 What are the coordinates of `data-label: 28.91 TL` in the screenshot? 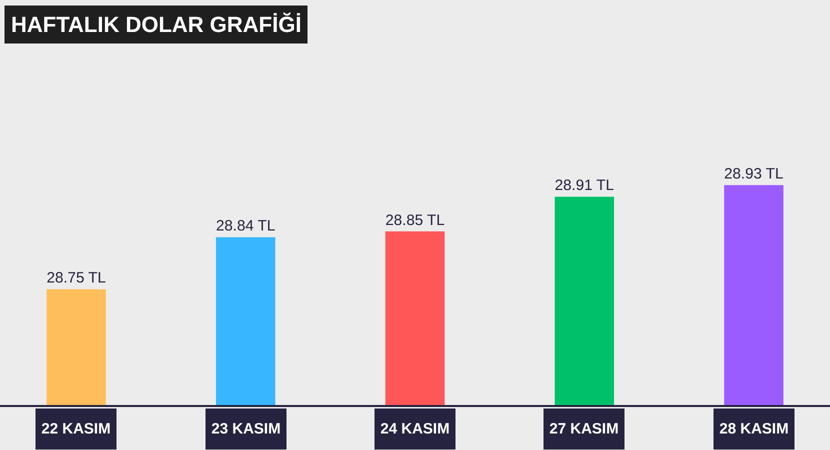 It's located at (584, 185).